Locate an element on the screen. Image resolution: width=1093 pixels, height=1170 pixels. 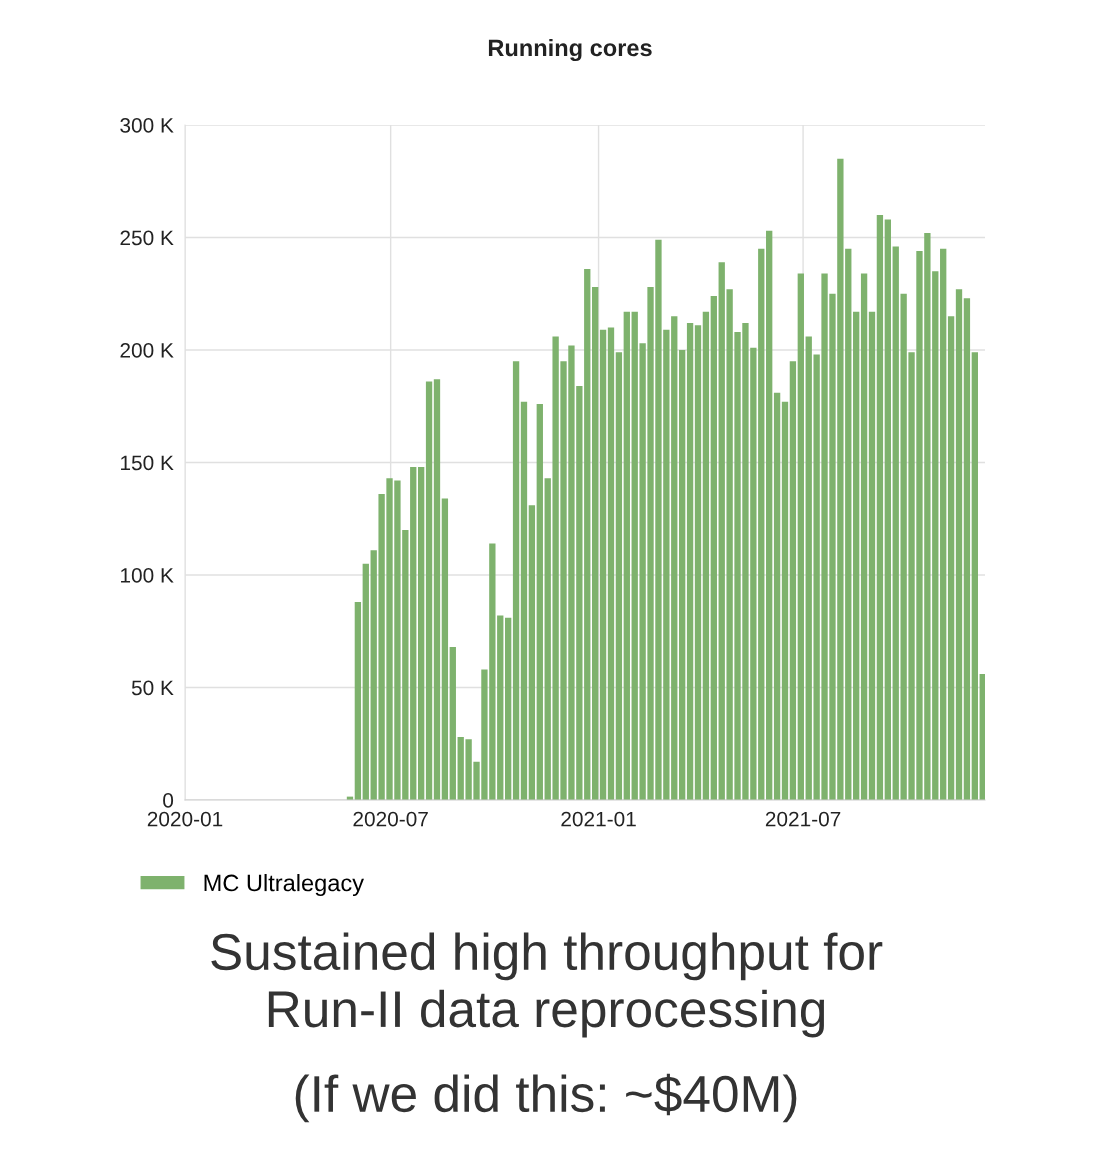
legend-label: MC Ultralegacy is located at coordinates (284, 884).